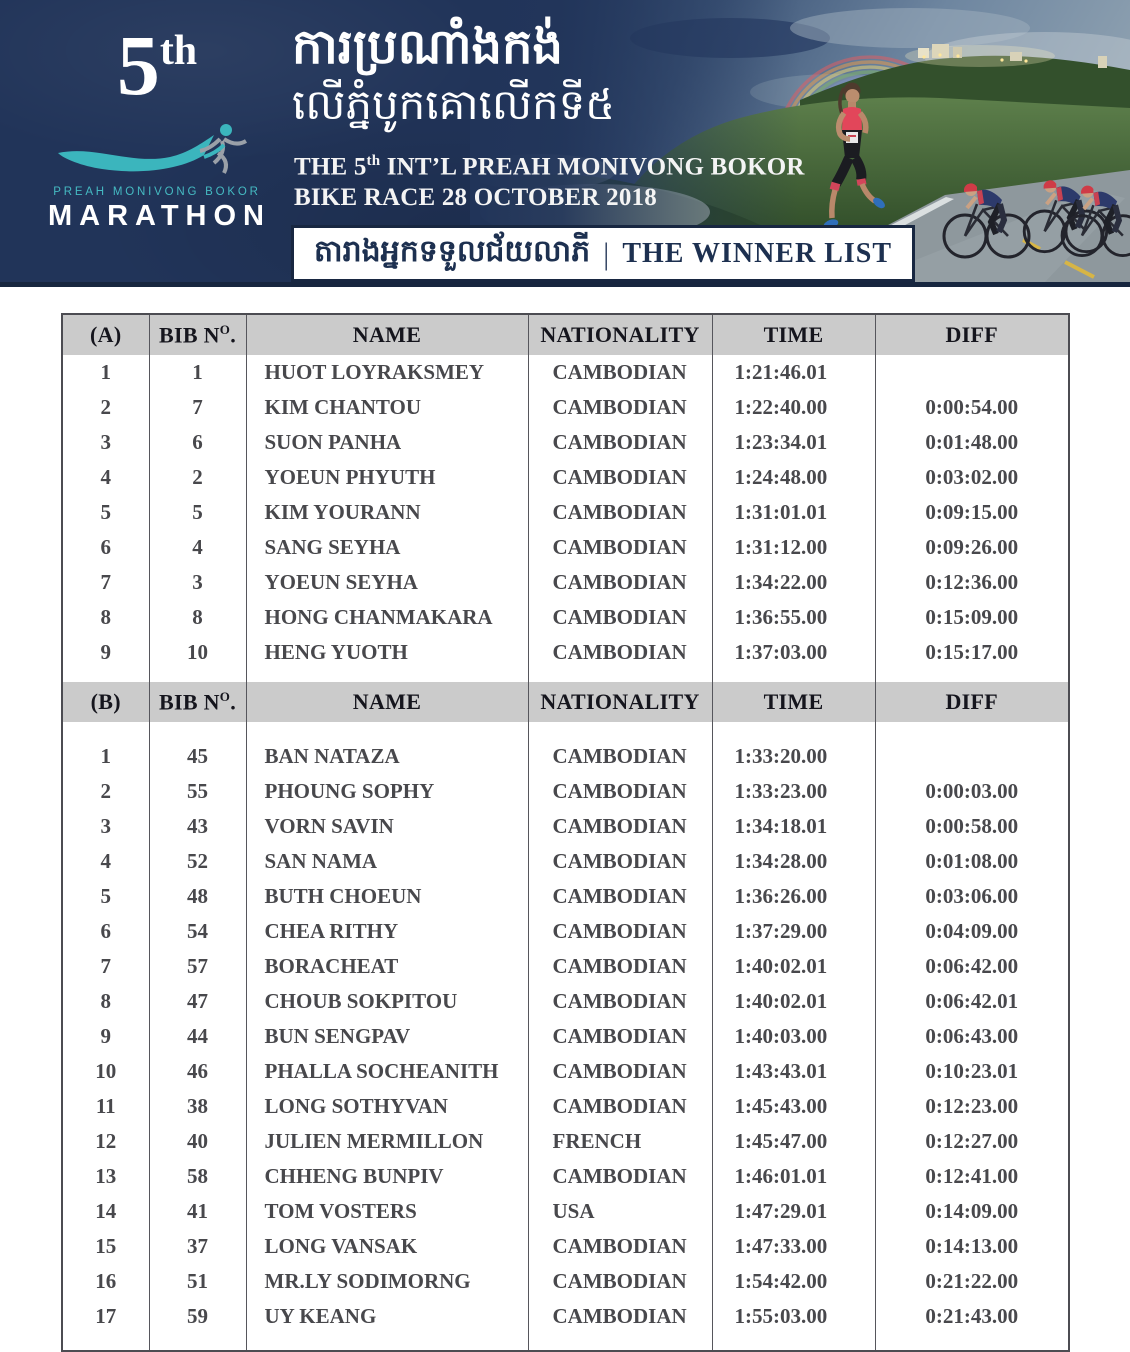  What do you see at coordinates (854, 155) in the screenshot?
I see `runner-figure` at bounding box center [854, 155].